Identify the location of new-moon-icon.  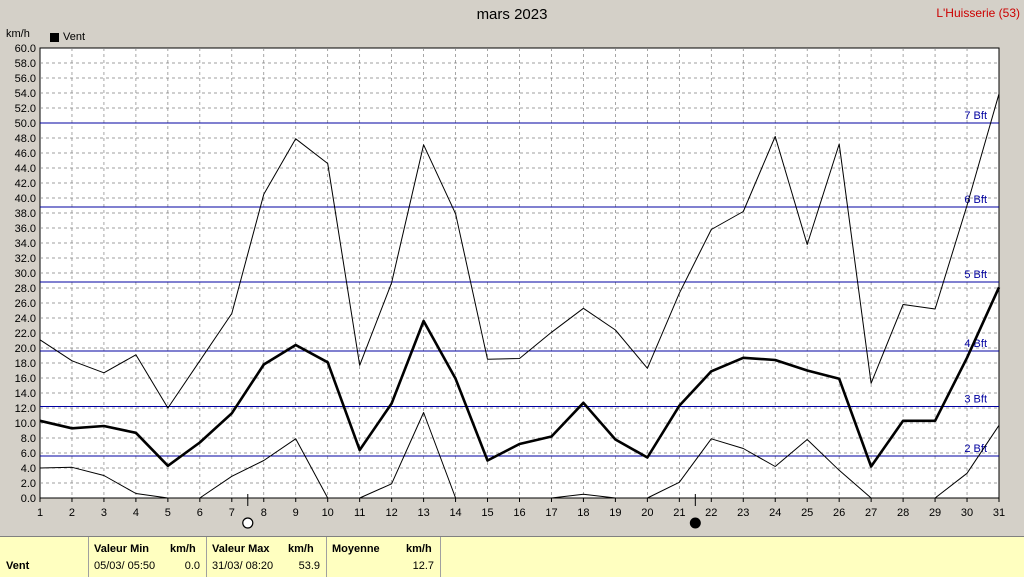
(695, 523).